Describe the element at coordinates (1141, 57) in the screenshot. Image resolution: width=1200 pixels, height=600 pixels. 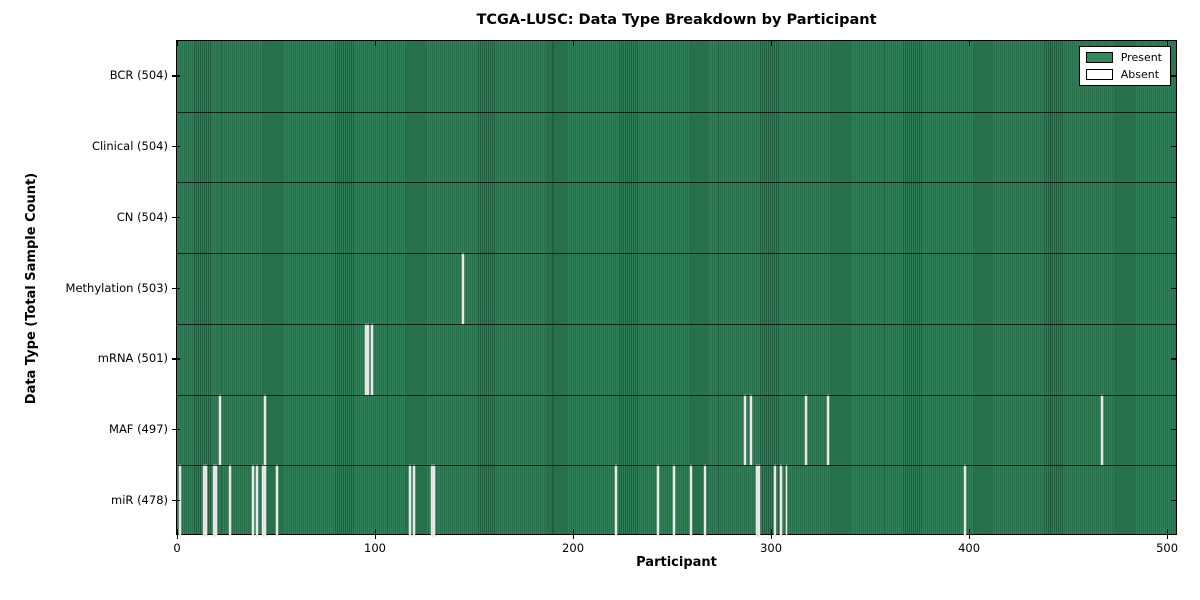
I see `legend-present-label: Present` at that location.